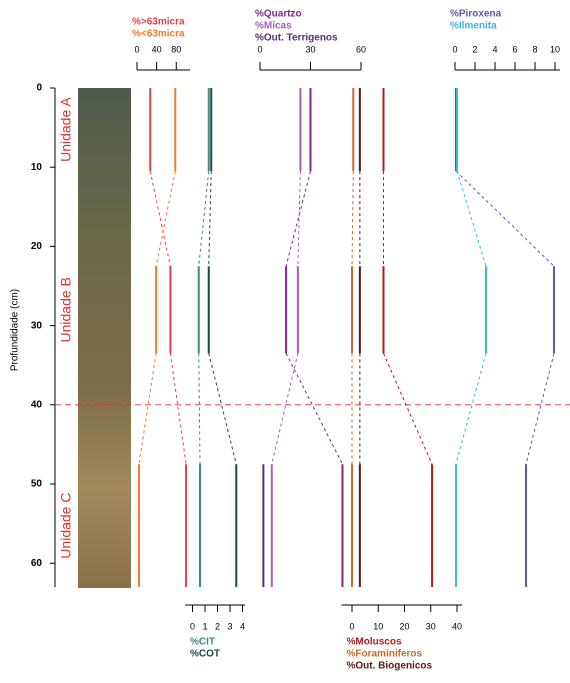 The width and height of the screenshot is (570, 683). Describe the element at coordinates (374, 642) in the screenshot. I see `series-label: %Moluscos` at that location.